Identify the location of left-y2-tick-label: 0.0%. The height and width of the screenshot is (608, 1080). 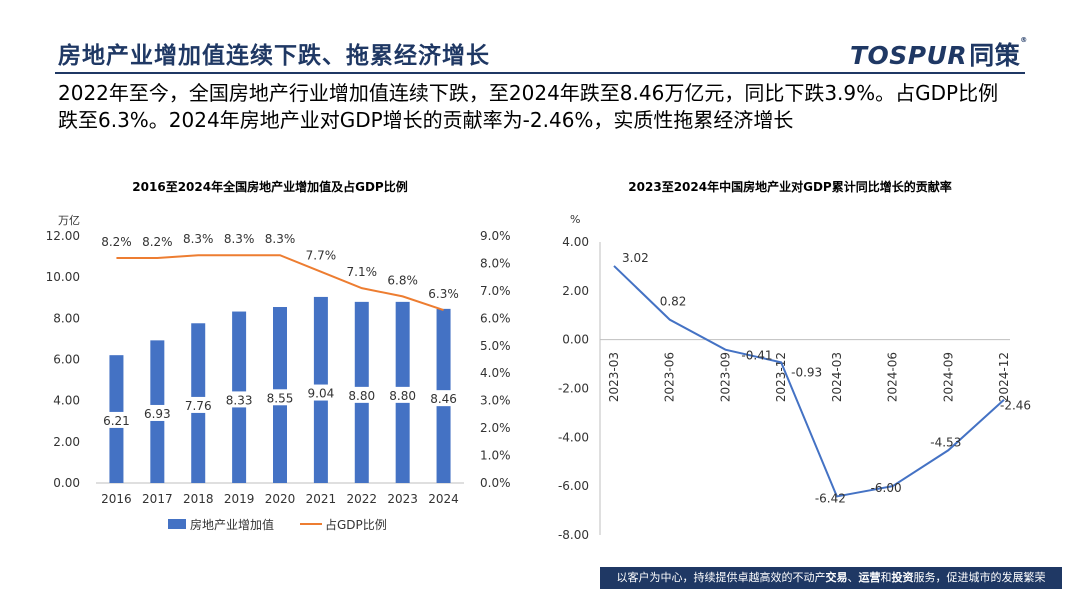
(495, 483).